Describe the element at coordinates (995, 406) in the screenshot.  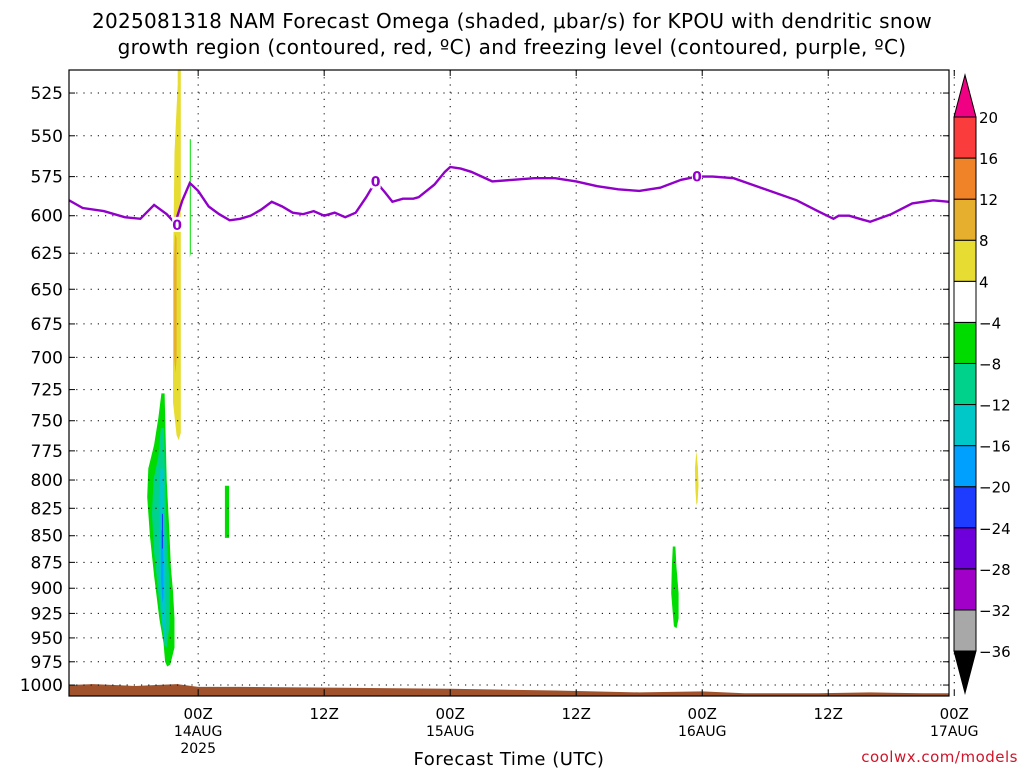
I see `colorbar-label: −12` at that location.